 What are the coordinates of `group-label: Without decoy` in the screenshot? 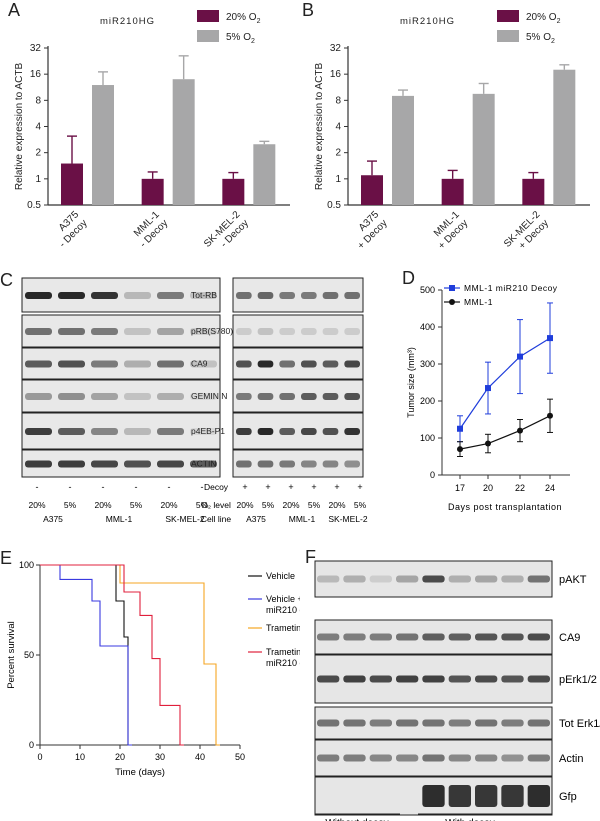 It's located at (356, 819).